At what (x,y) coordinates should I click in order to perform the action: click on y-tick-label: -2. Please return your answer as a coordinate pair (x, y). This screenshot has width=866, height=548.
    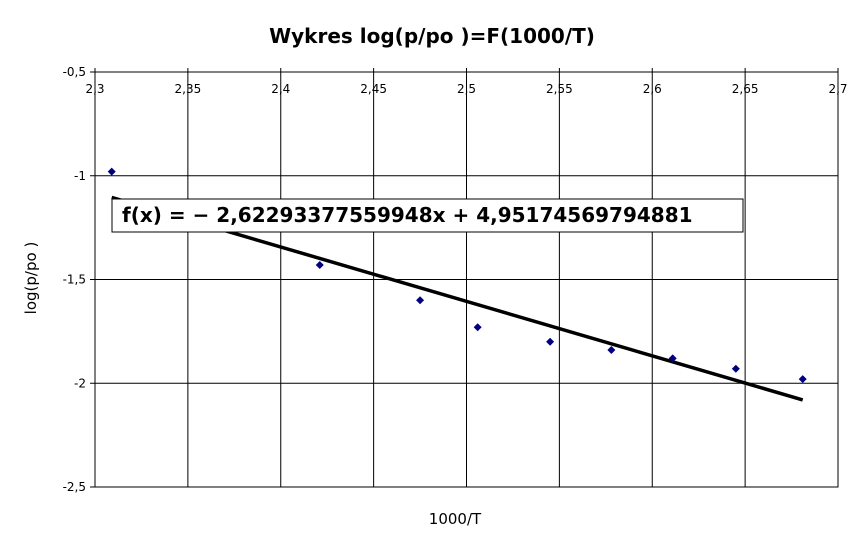
    Looking at the image, I should click on (80, 383).